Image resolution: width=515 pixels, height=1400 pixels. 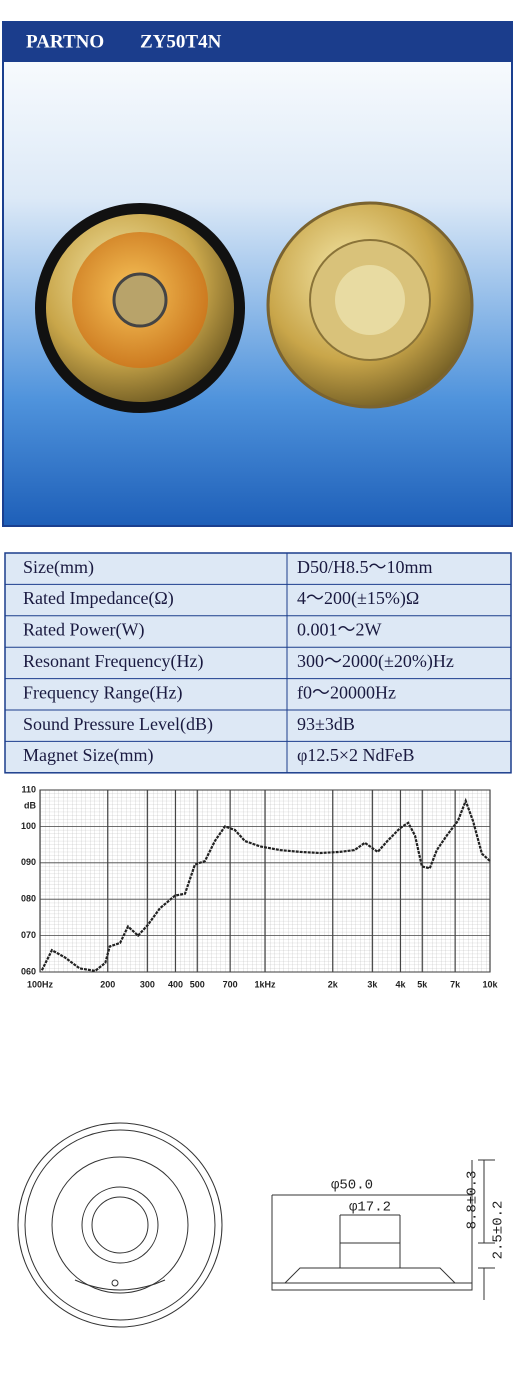 I want to click on spec-name: Frequency Range(Hz), so click(x=102, y=692).